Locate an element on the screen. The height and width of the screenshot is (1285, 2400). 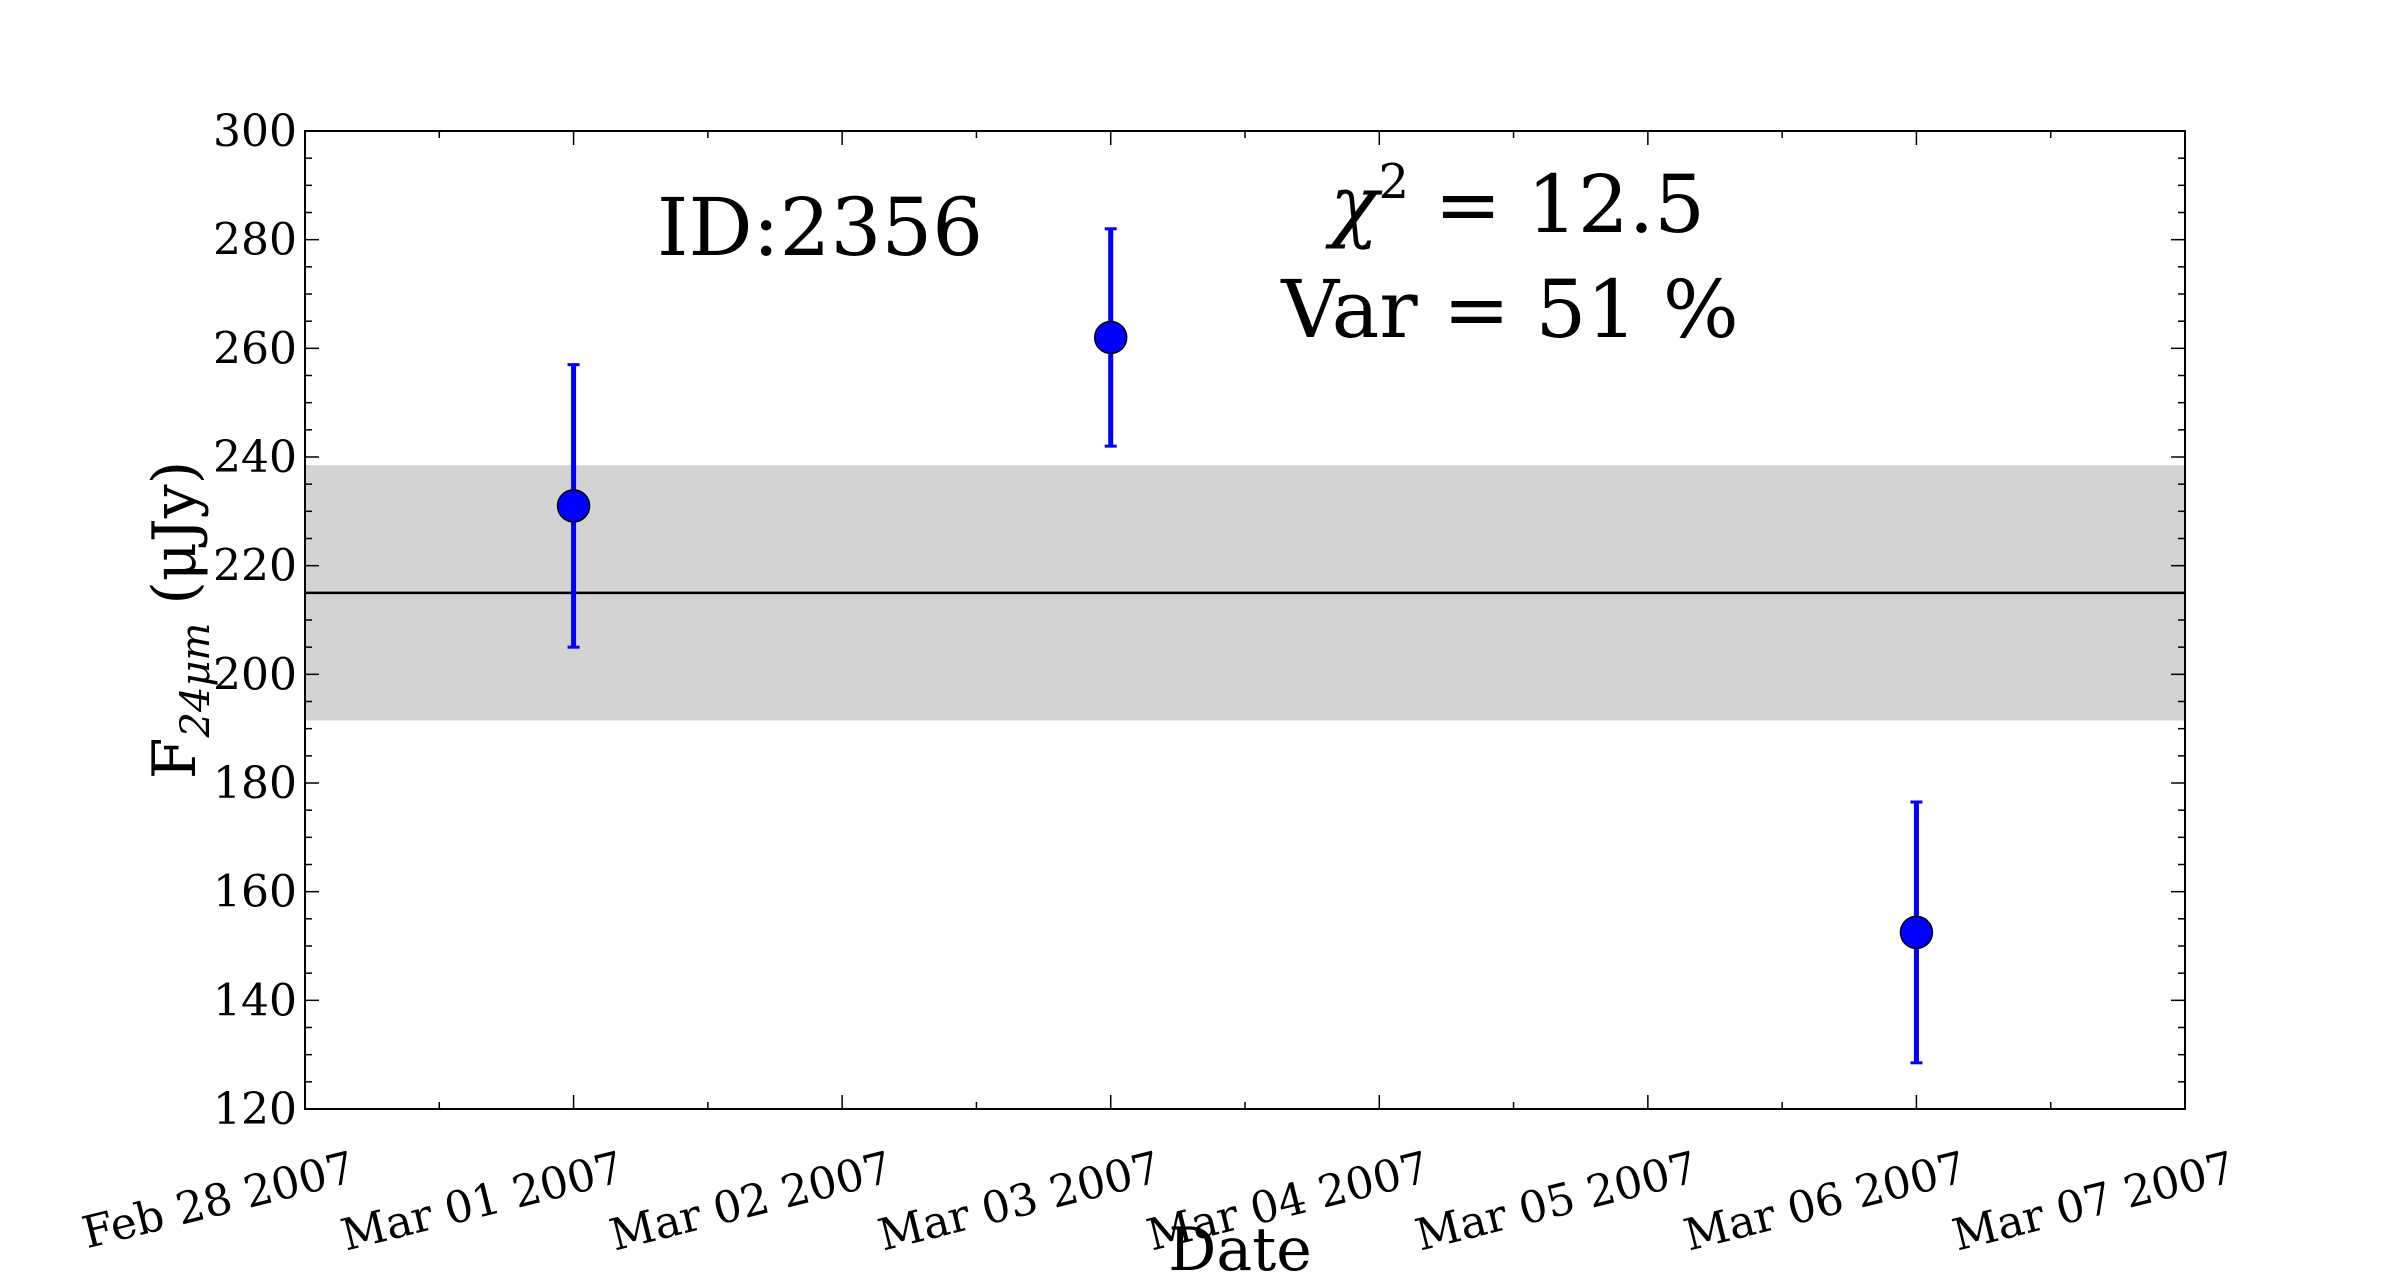
y-tick-label: 300 is located at coordinates (255, 131).